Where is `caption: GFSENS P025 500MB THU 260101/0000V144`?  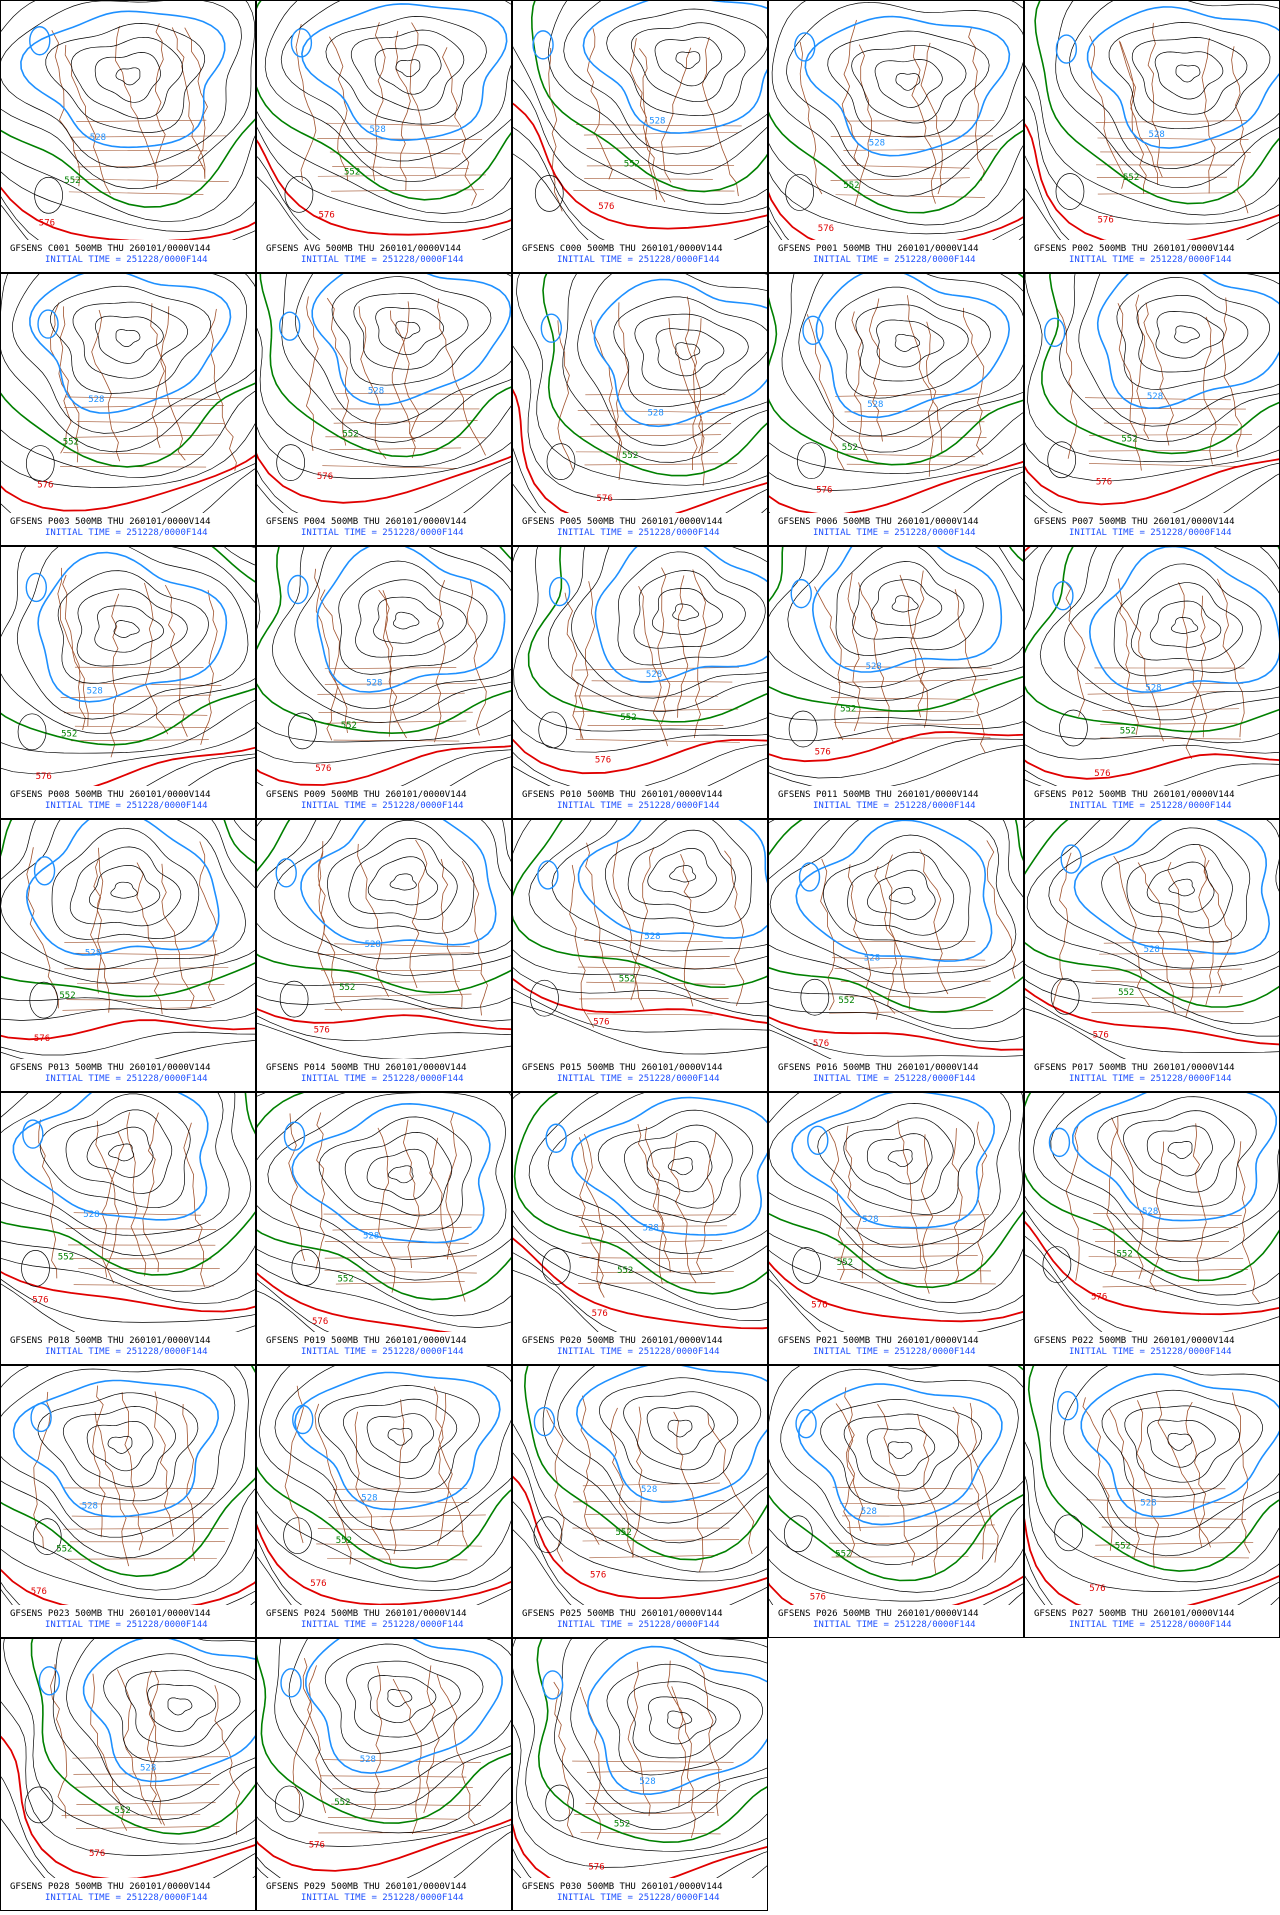 caption: GFSENS P025 500MB THU 260101/0000V144 is located at coordinates (622, 1614).